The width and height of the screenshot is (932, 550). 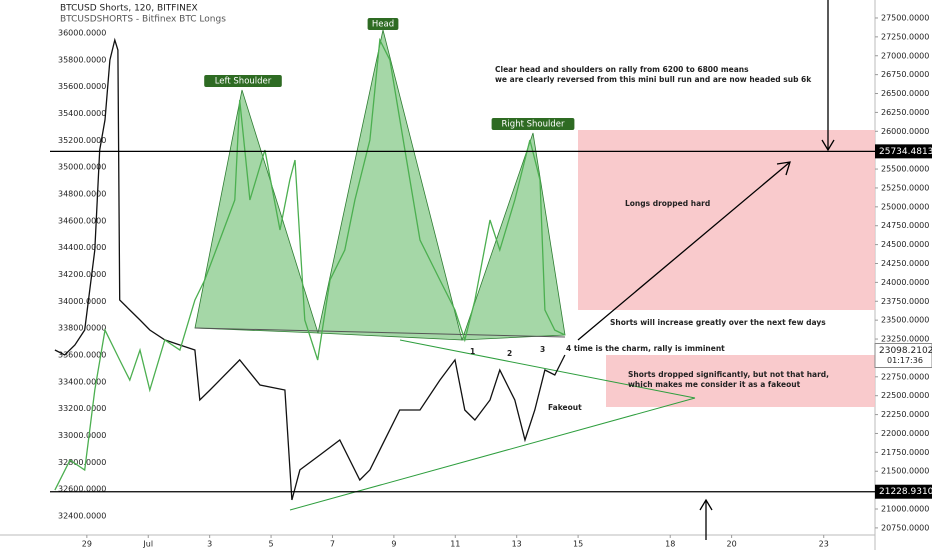 What do you see at coordinates (271, 544) in the screenshot?
I see `x-tick-label: 5` at bounding box center [271, 544].